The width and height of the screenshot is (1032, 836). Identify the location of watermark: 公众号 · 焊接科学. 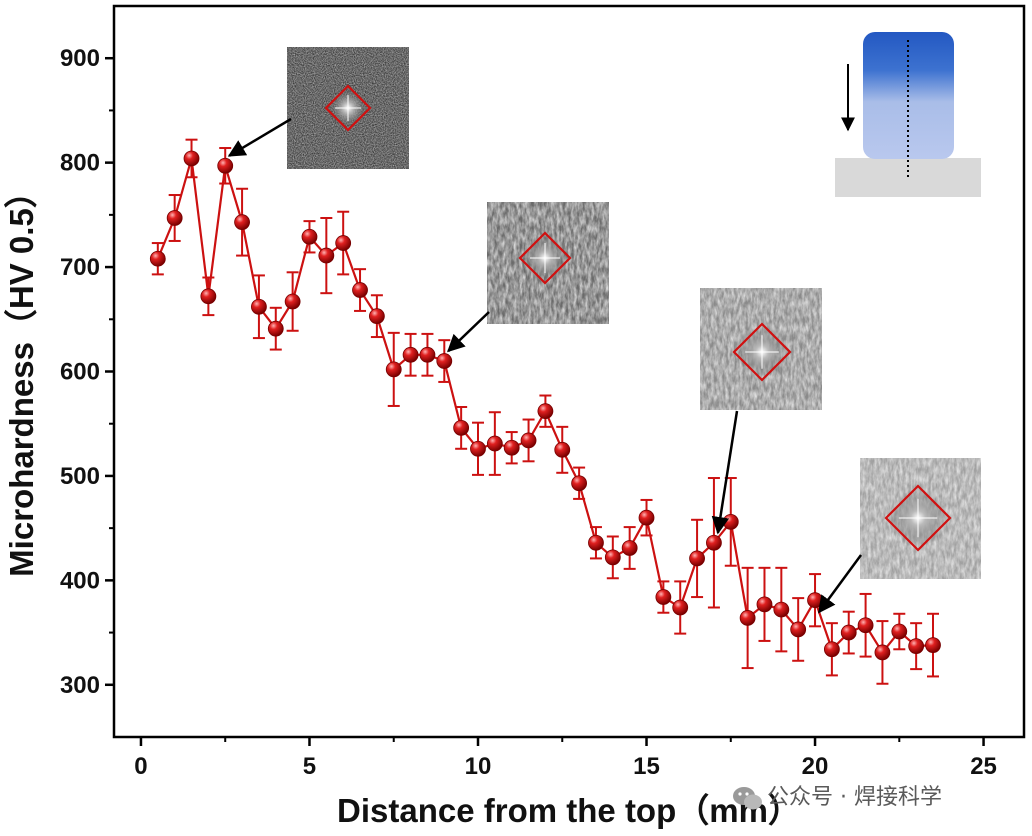
(837, 797).